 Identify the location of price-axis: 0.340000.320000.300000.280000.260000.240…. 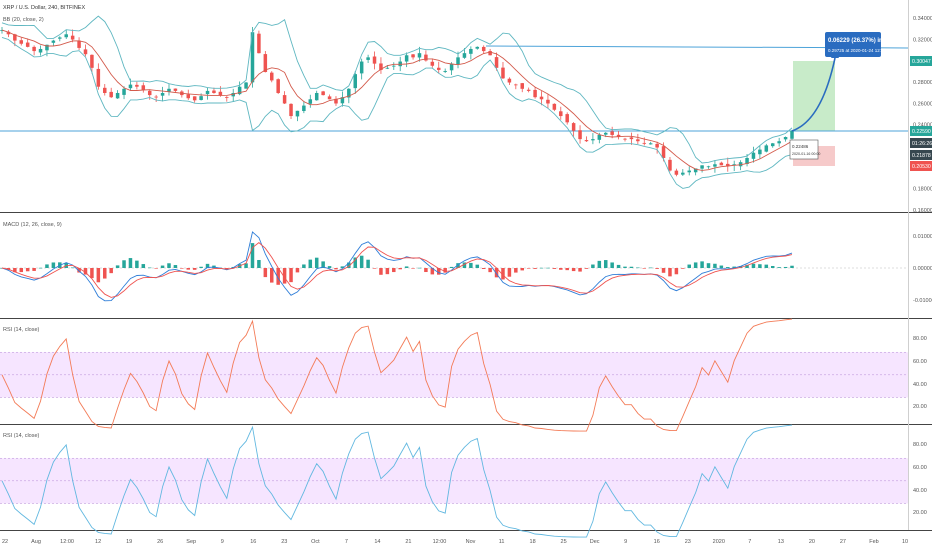
(922, 115).